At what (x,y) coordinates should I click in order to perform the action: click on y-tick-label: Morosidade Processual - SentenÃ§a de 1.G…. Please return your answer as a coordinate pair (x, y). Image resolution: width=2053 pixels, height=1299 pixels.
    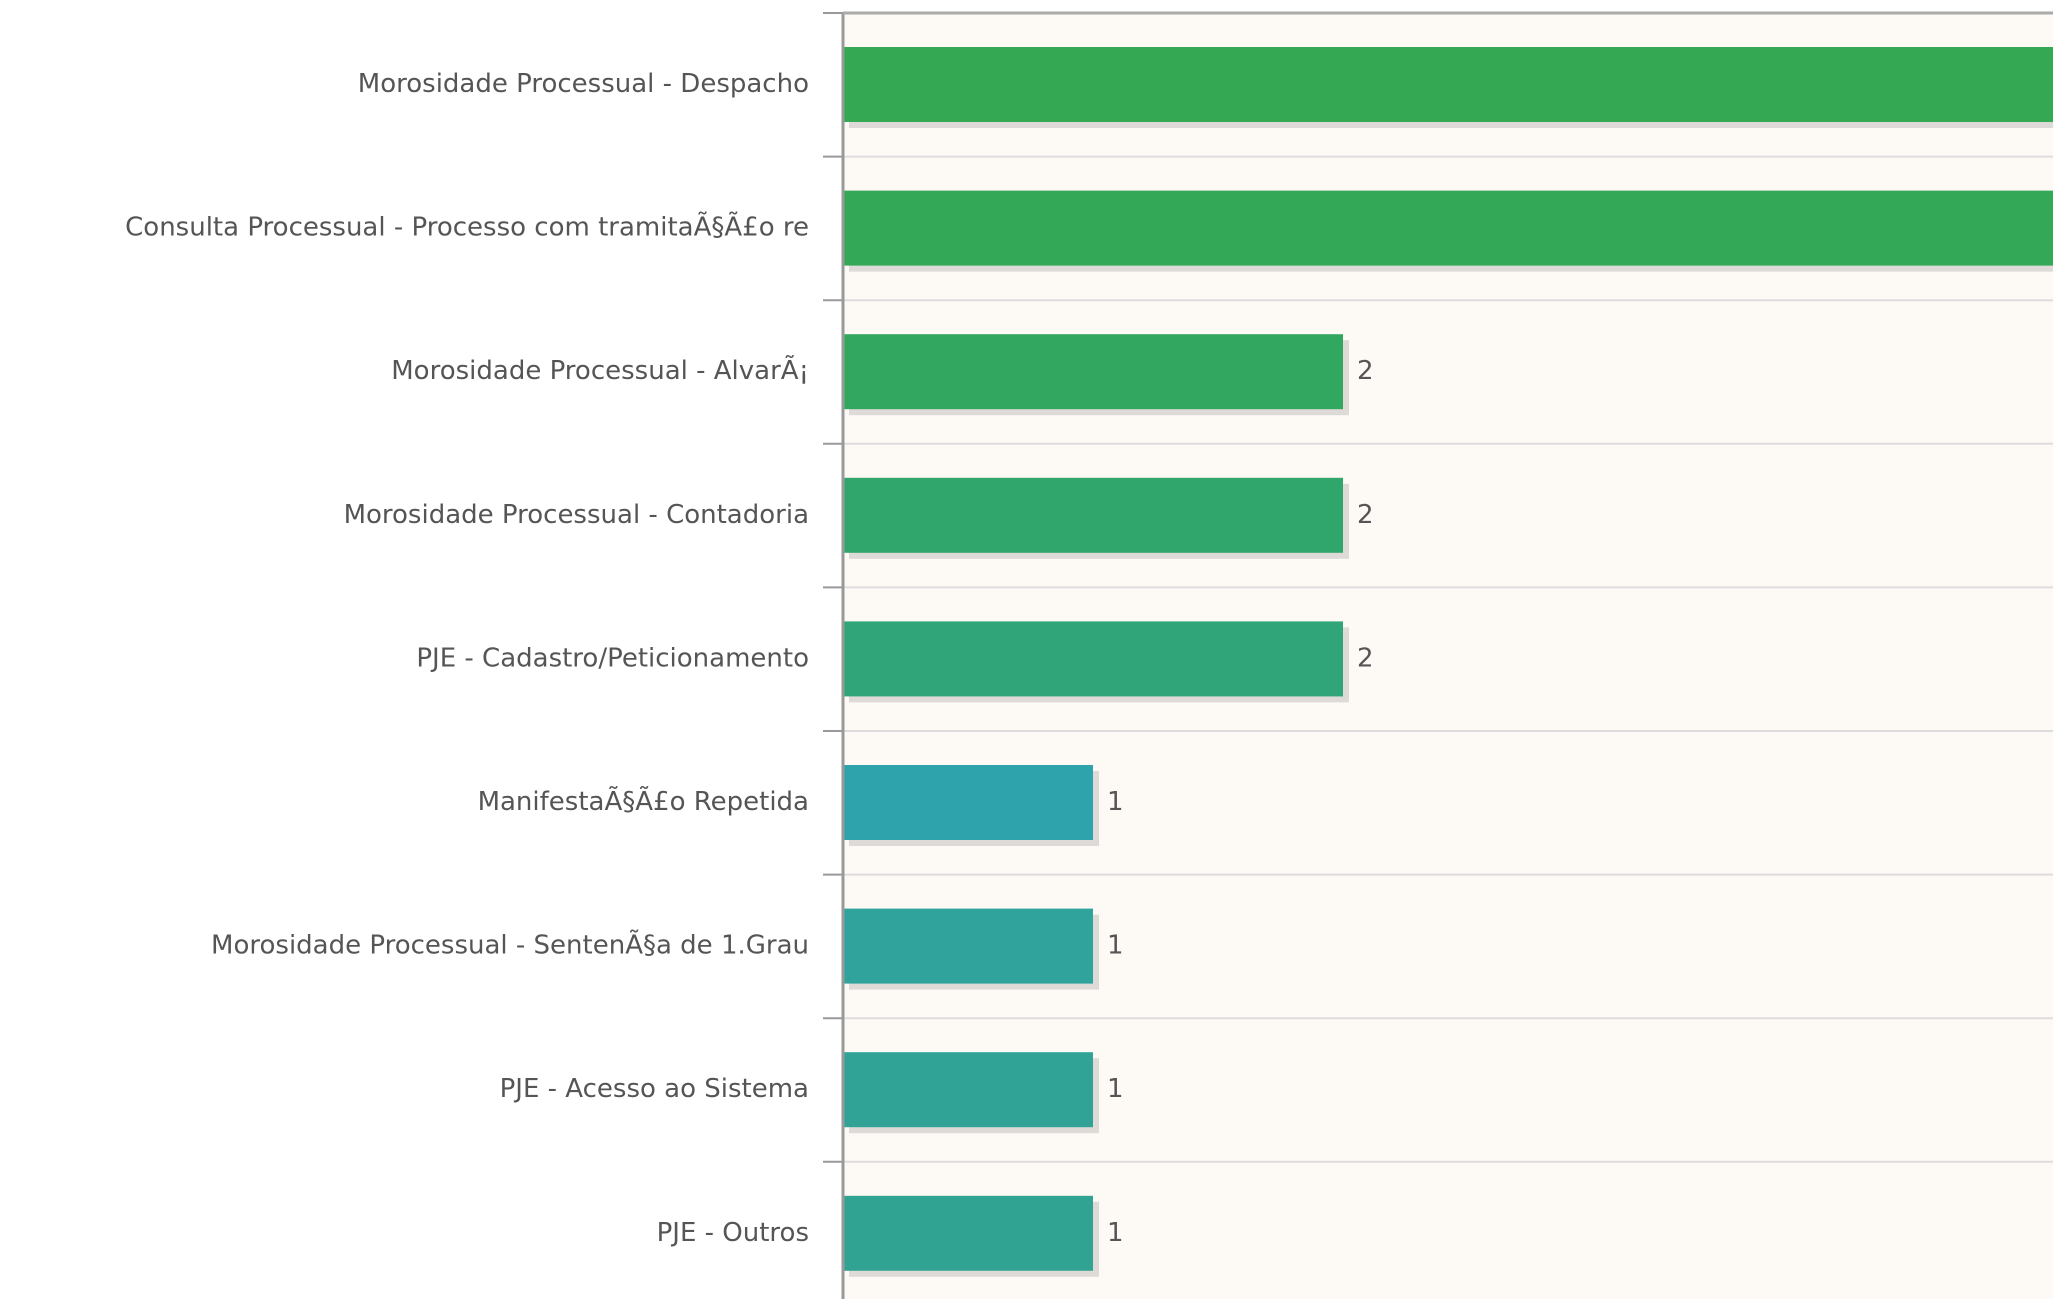
    Looking at the image, I should click on (510, 945).